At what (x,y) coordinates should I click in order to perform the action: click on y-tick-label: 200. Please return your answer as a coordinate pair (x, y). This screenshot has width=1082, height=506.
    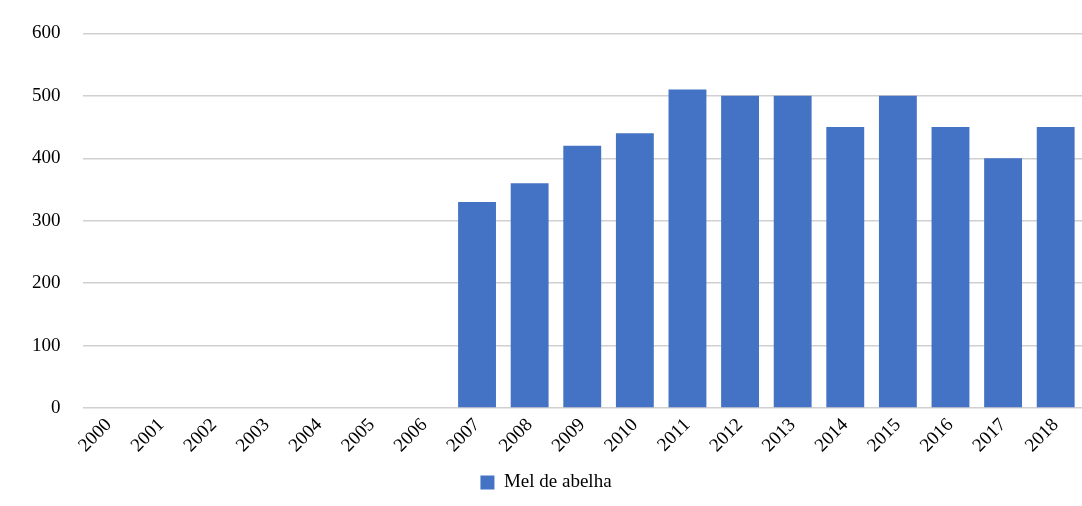
    Looking at the image, I should click on (46, 282).